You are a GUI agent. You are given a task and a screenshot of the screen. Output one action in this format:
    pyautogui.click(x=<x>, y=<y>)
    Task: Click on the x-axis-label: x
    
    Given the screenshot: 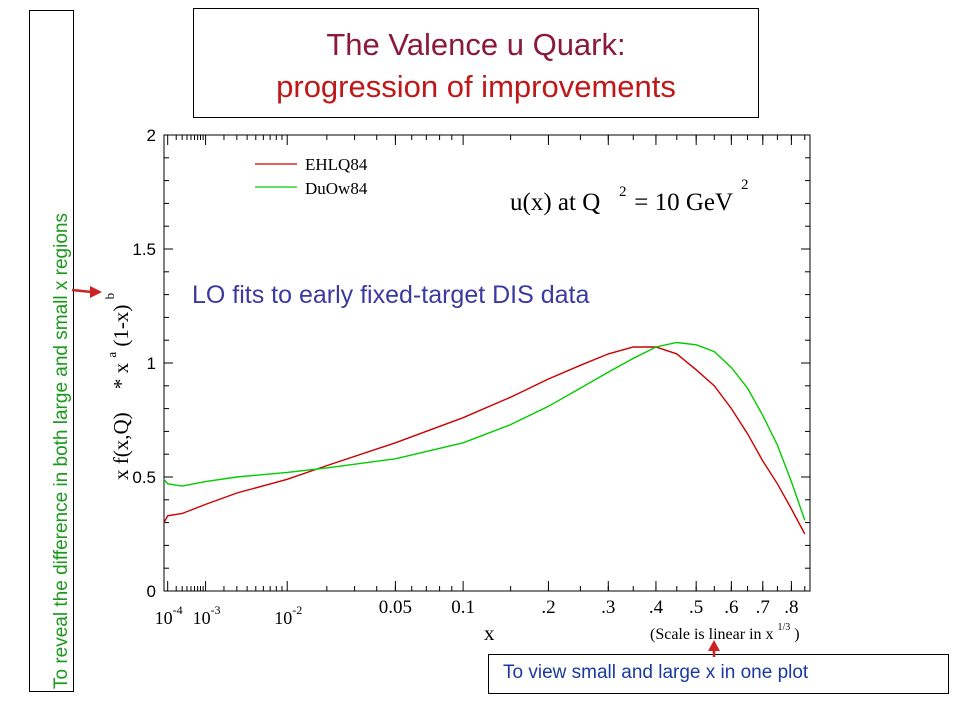 What is the action you would take?
    pyautogui.click(x=489, y=633)
    